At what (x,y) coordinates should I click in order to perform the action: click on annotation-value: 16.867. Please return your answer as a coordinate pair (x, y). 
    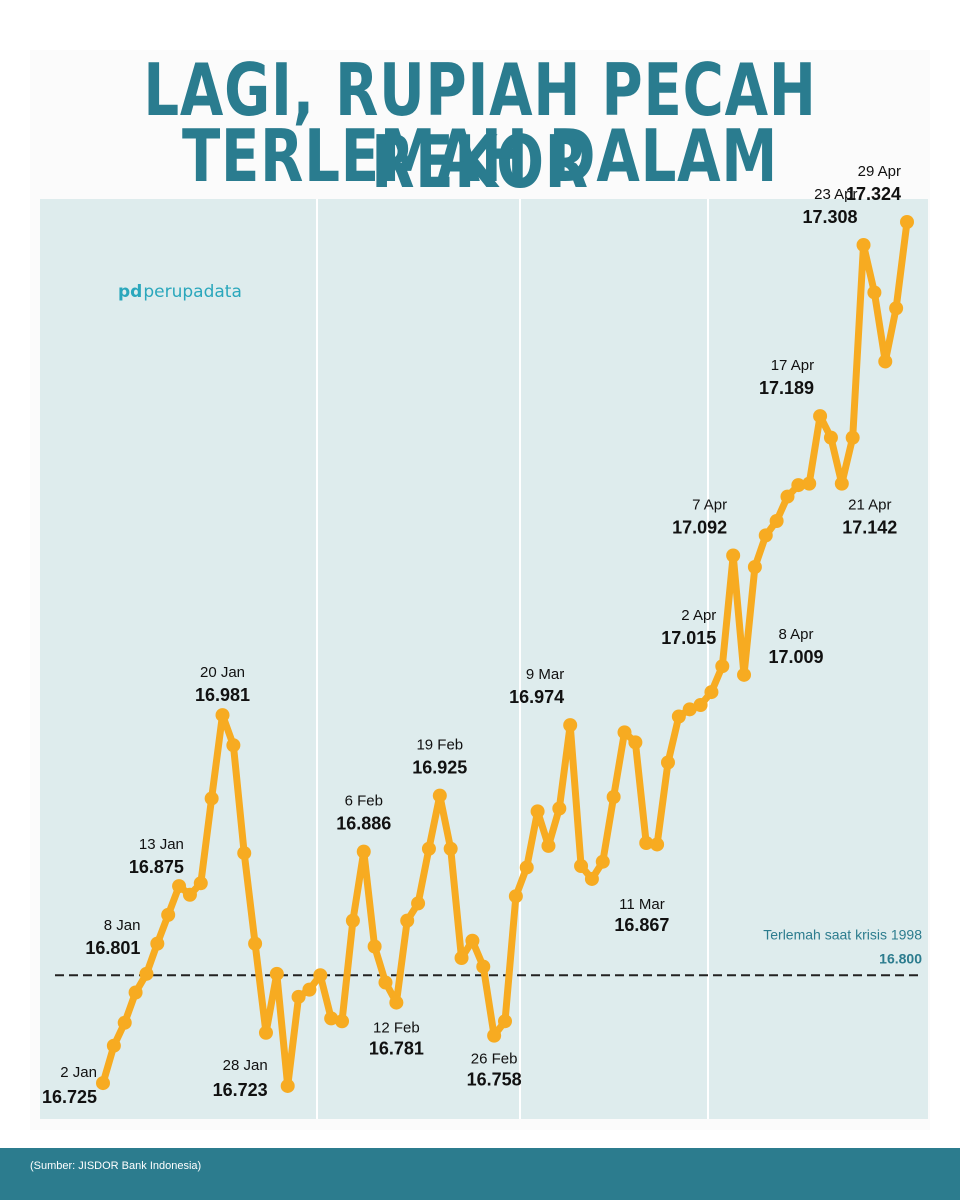
    Looking at the image, I should click on (641, 925).